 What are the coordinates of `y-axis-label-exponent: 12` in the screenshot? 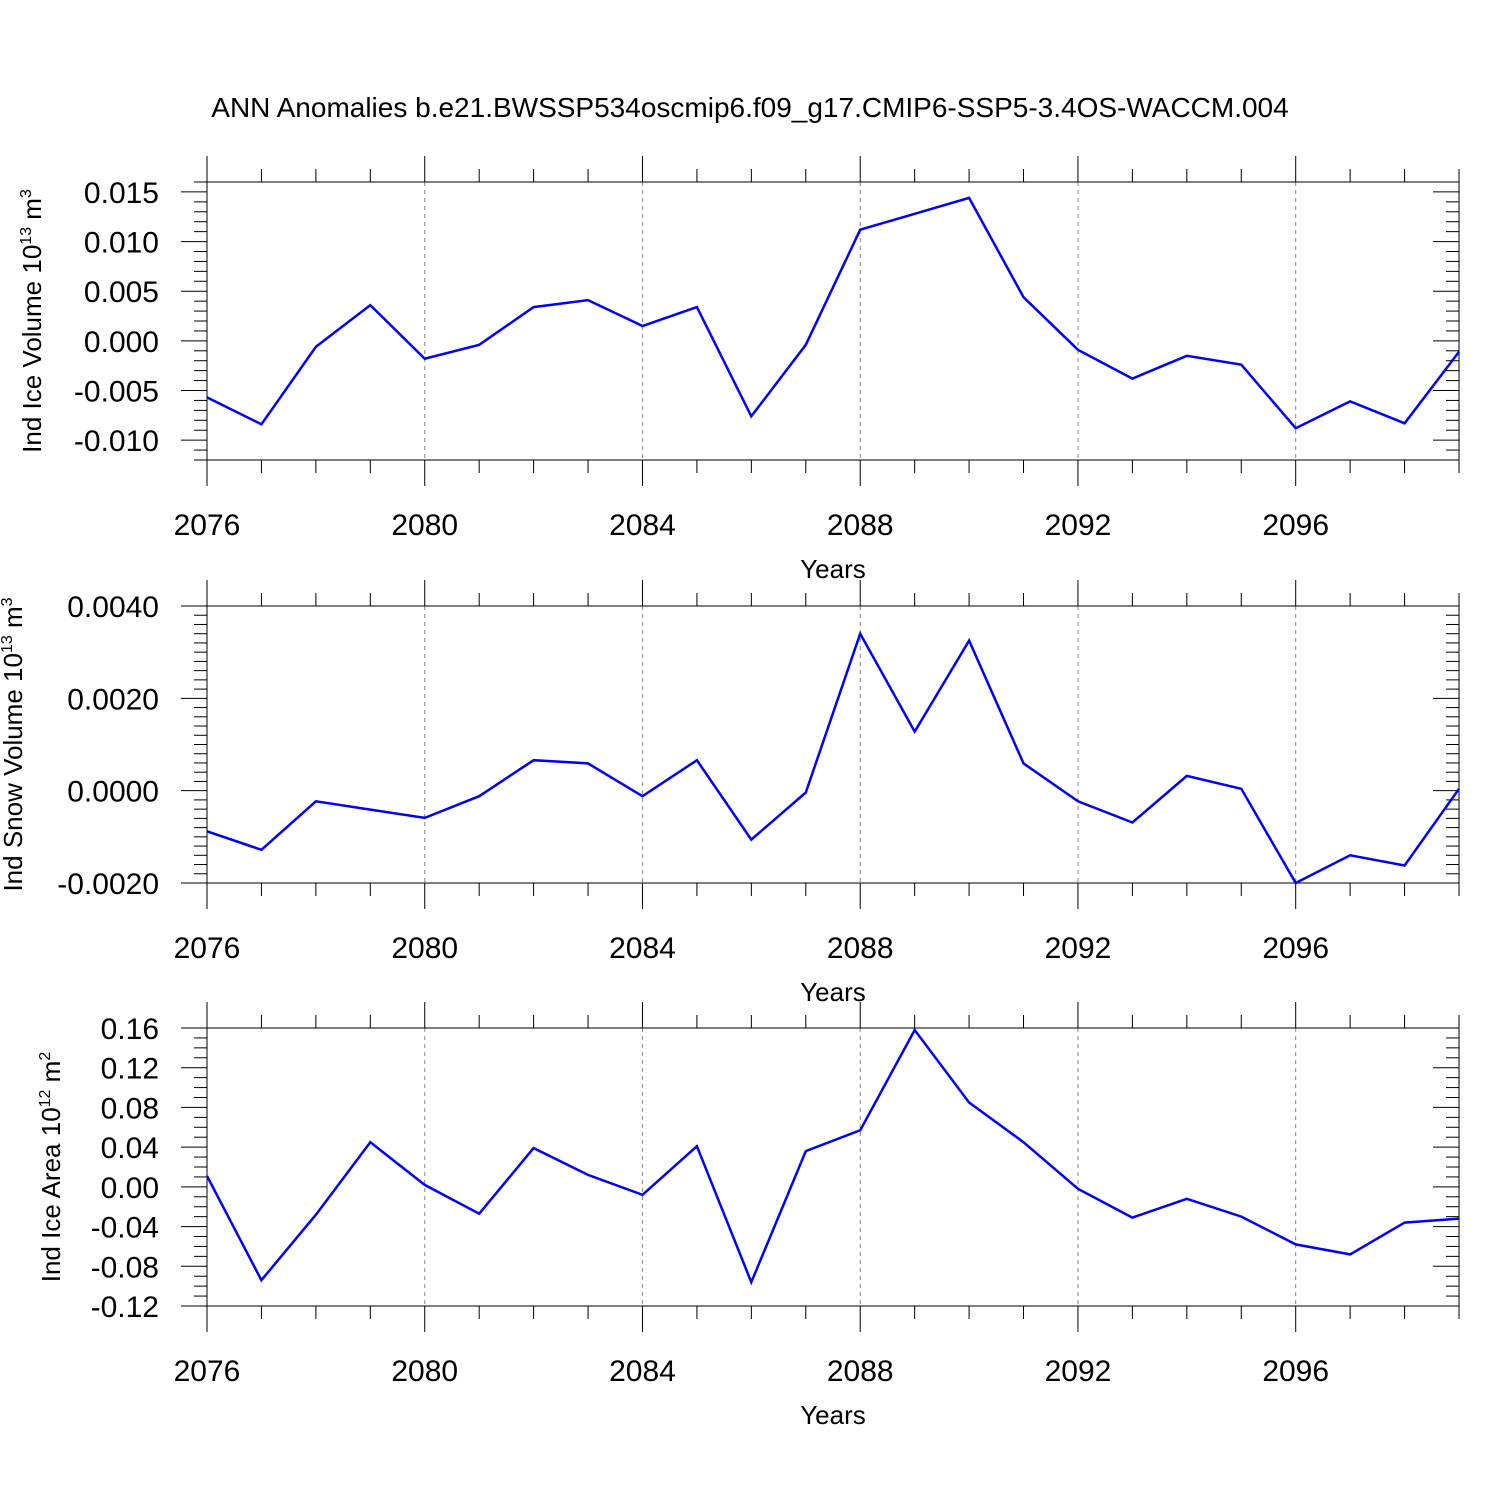 It's located at (45, 1098).